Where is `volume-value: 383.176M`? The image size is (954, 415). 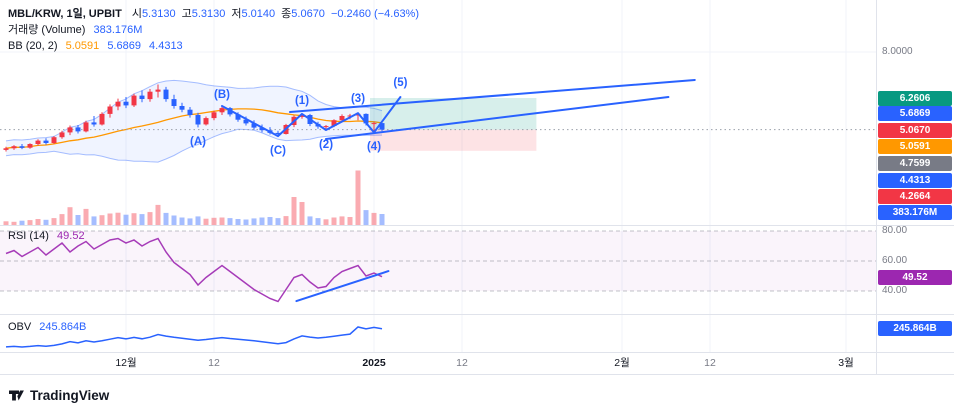 volume-value: 383.176M is located at coordinates (118, 30).